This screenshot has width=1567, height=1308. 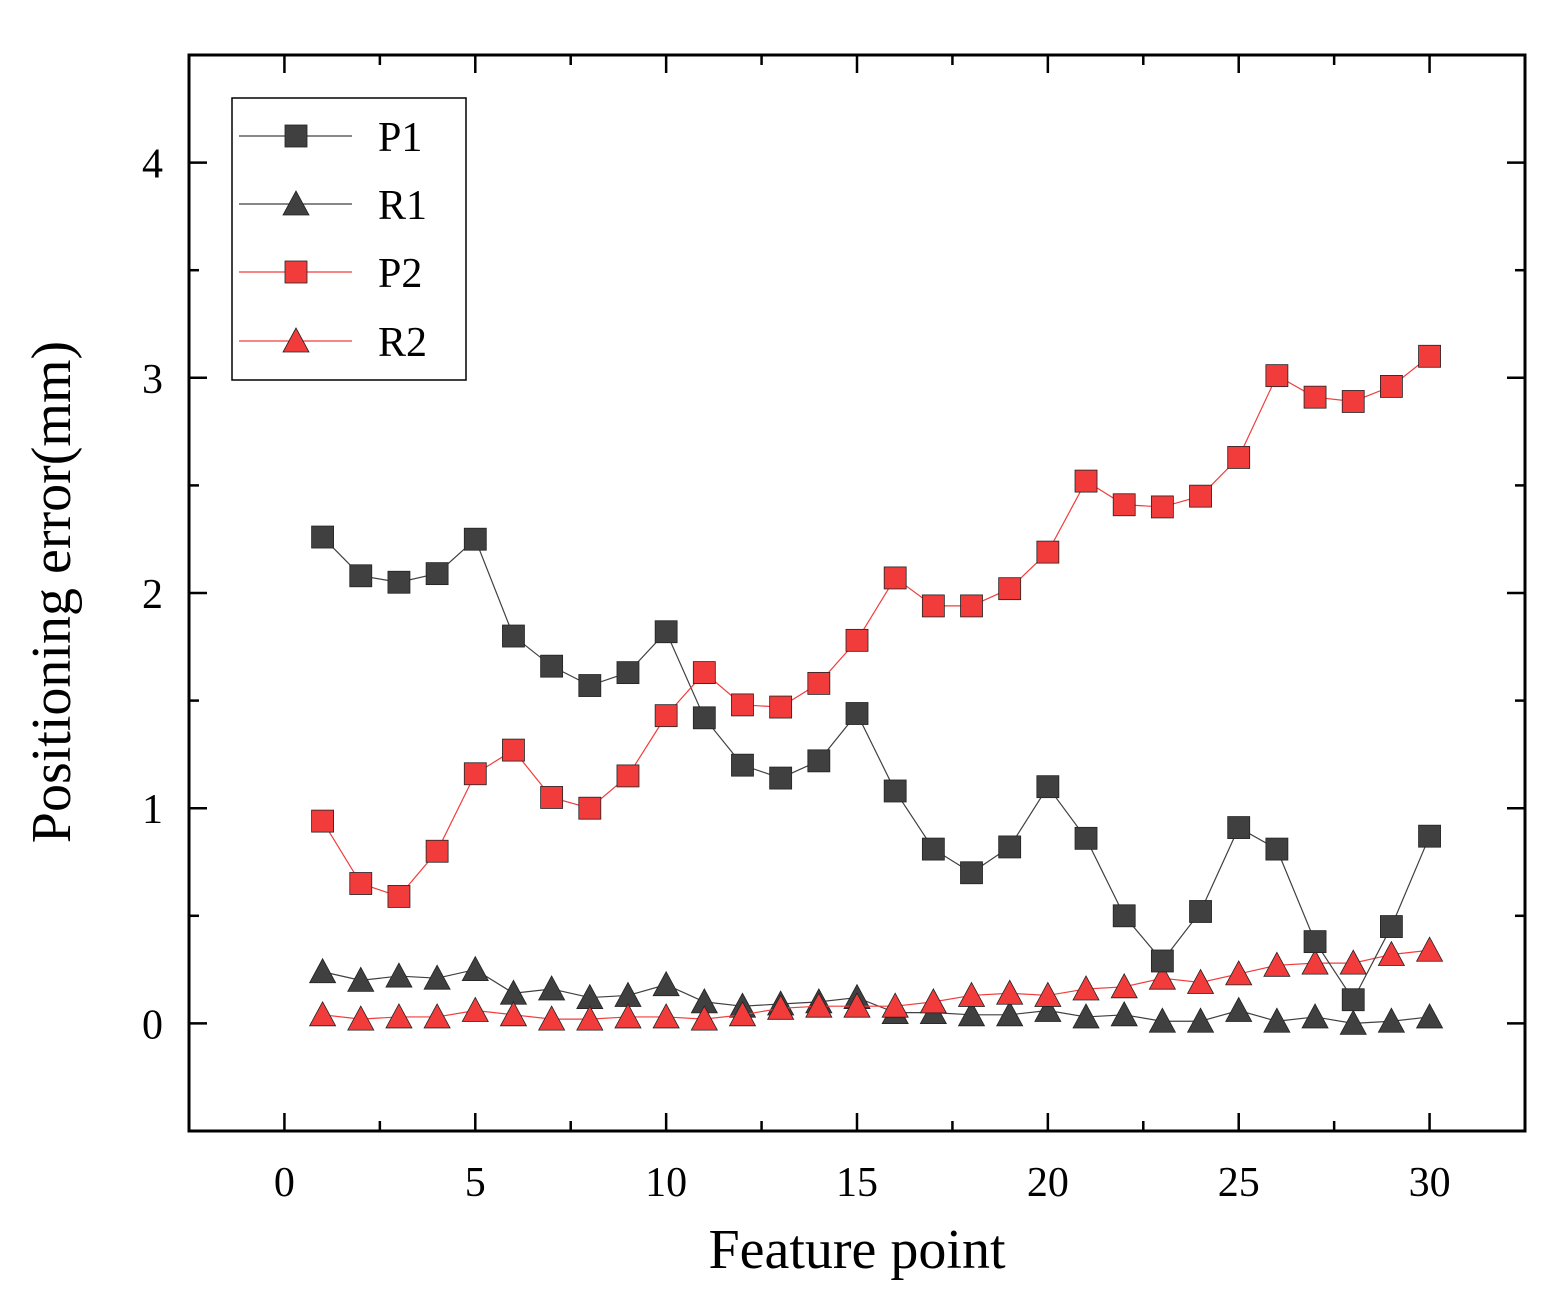 What do you see at coordinates (152, 810) in the screenshot?
I see `y-tick-label: 1` at bounding box center [152, 810].